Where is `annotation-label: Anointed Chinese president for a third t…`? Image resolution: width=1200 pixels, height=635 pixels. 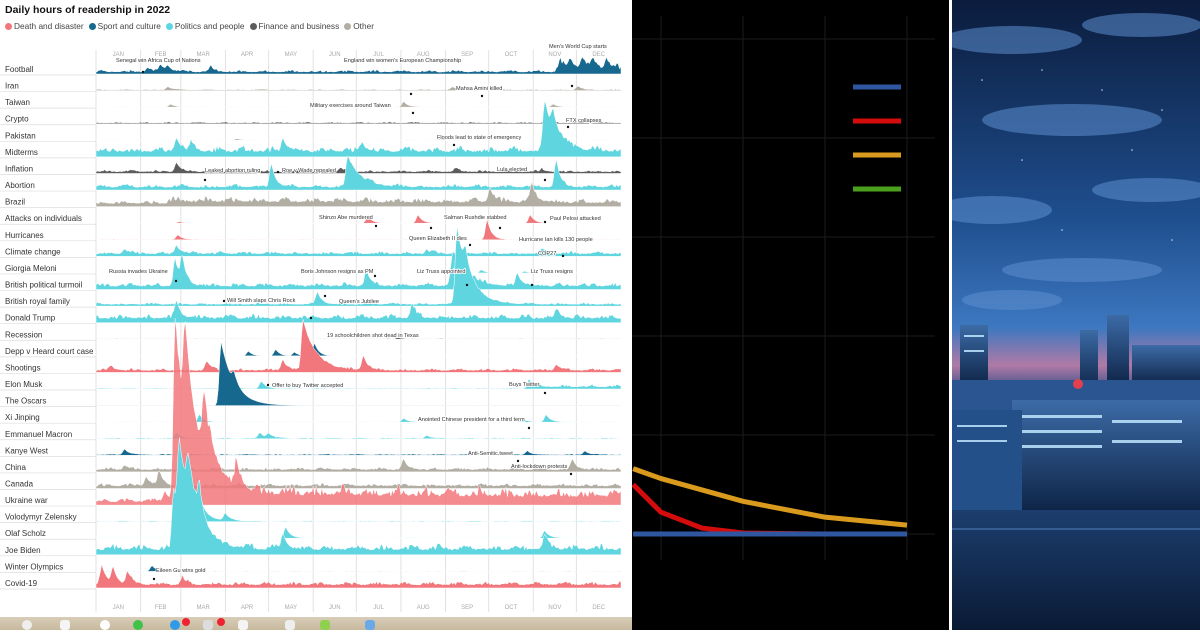 annotation-label: Anointed Chinese president for a third t… is located at coordinates (471, 420).